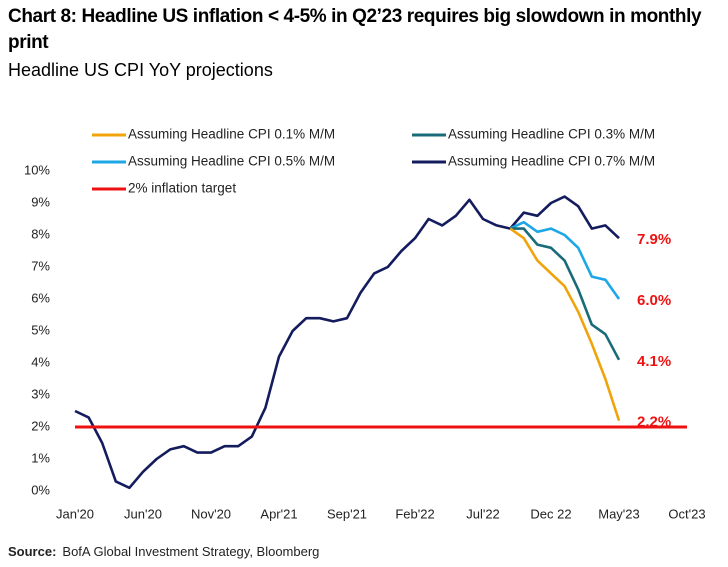 The width and height of the screenshot is (728, 567). What do you see at coordinates (40, 489) in the screenshot?
I see `y-tick-label: 0%` at bounding box center [40, 489].